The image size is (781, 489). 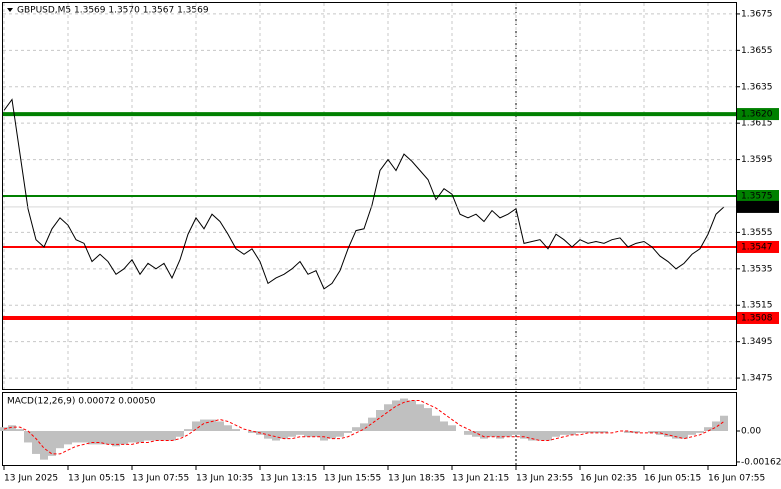 I want to click on x-tick-label: 13 Jun 2025, so click(x=31, y=479).